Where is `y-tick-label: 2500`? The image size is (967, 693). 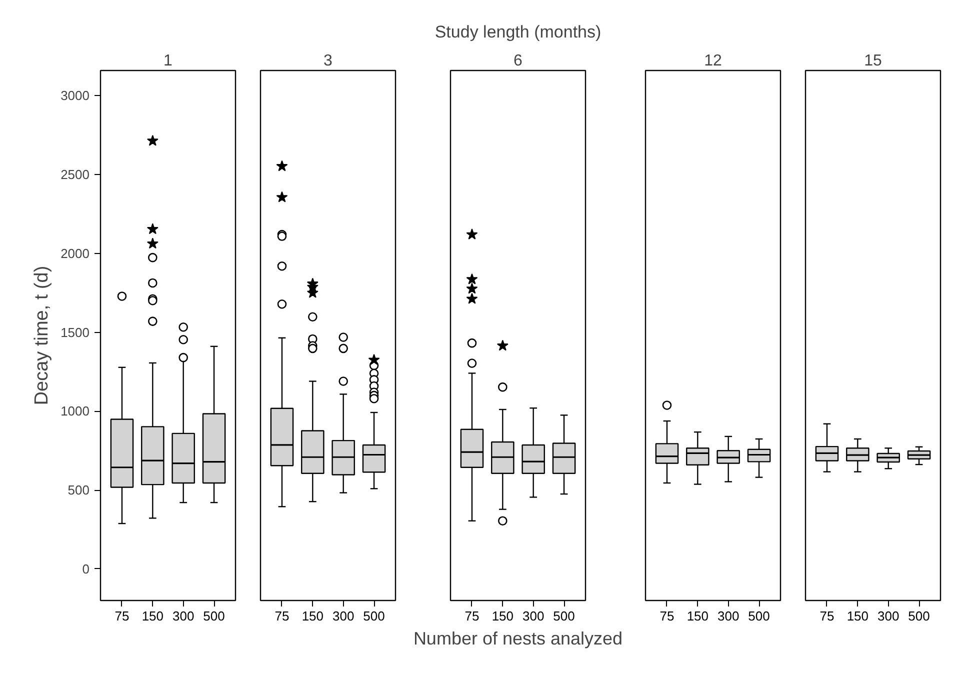
y-tick-label: 2500 is located at coordinates (75, 174).